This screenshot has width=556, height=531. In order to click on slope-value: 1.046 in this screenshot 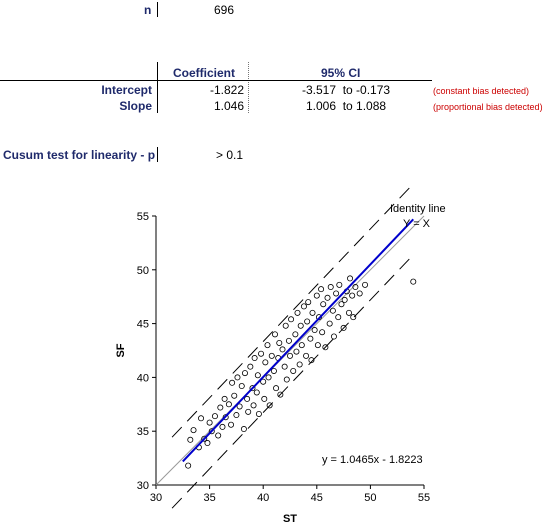, I will do `click(228, 106)`.